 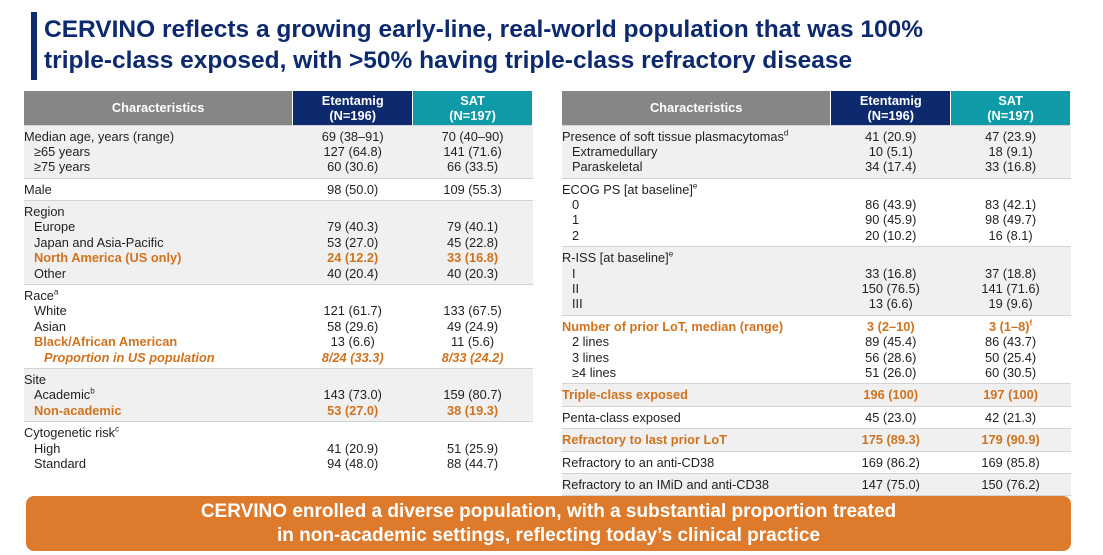 I want to click on row-label-text: ≥75 years, so click(x=62, y=167).